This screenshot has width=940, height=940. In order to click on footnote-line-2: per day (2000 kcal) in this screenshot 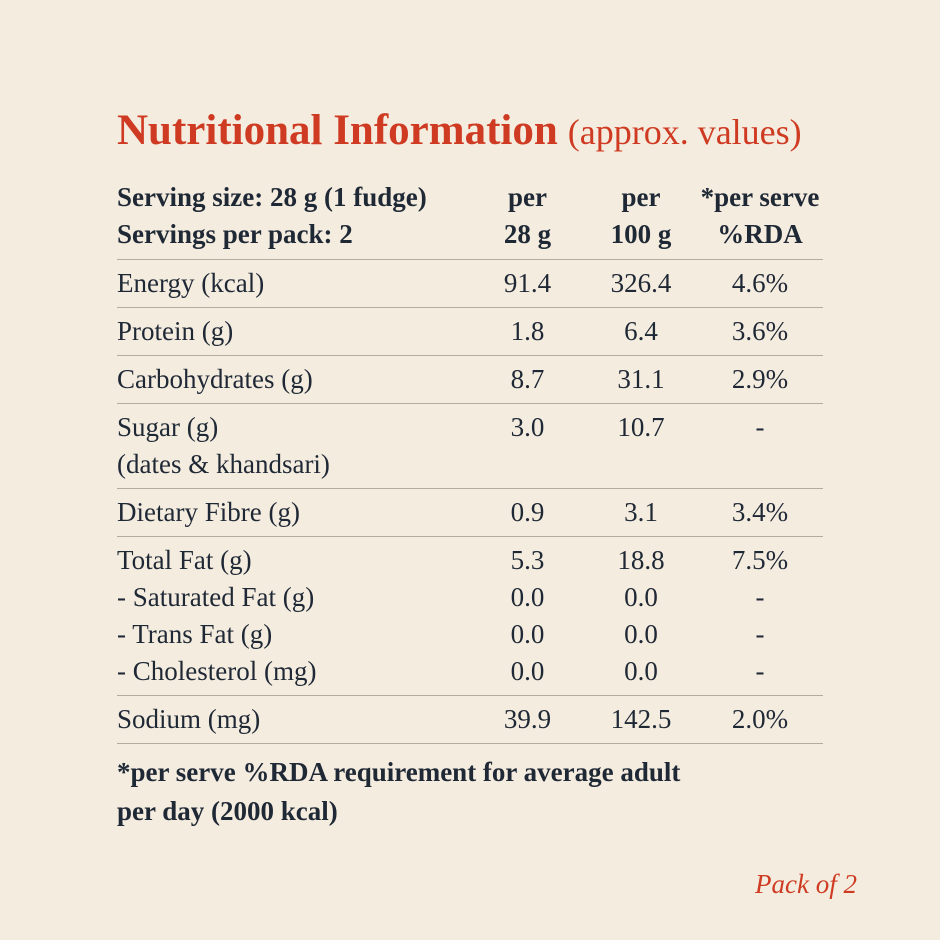, I will do `click(227, 811)`.